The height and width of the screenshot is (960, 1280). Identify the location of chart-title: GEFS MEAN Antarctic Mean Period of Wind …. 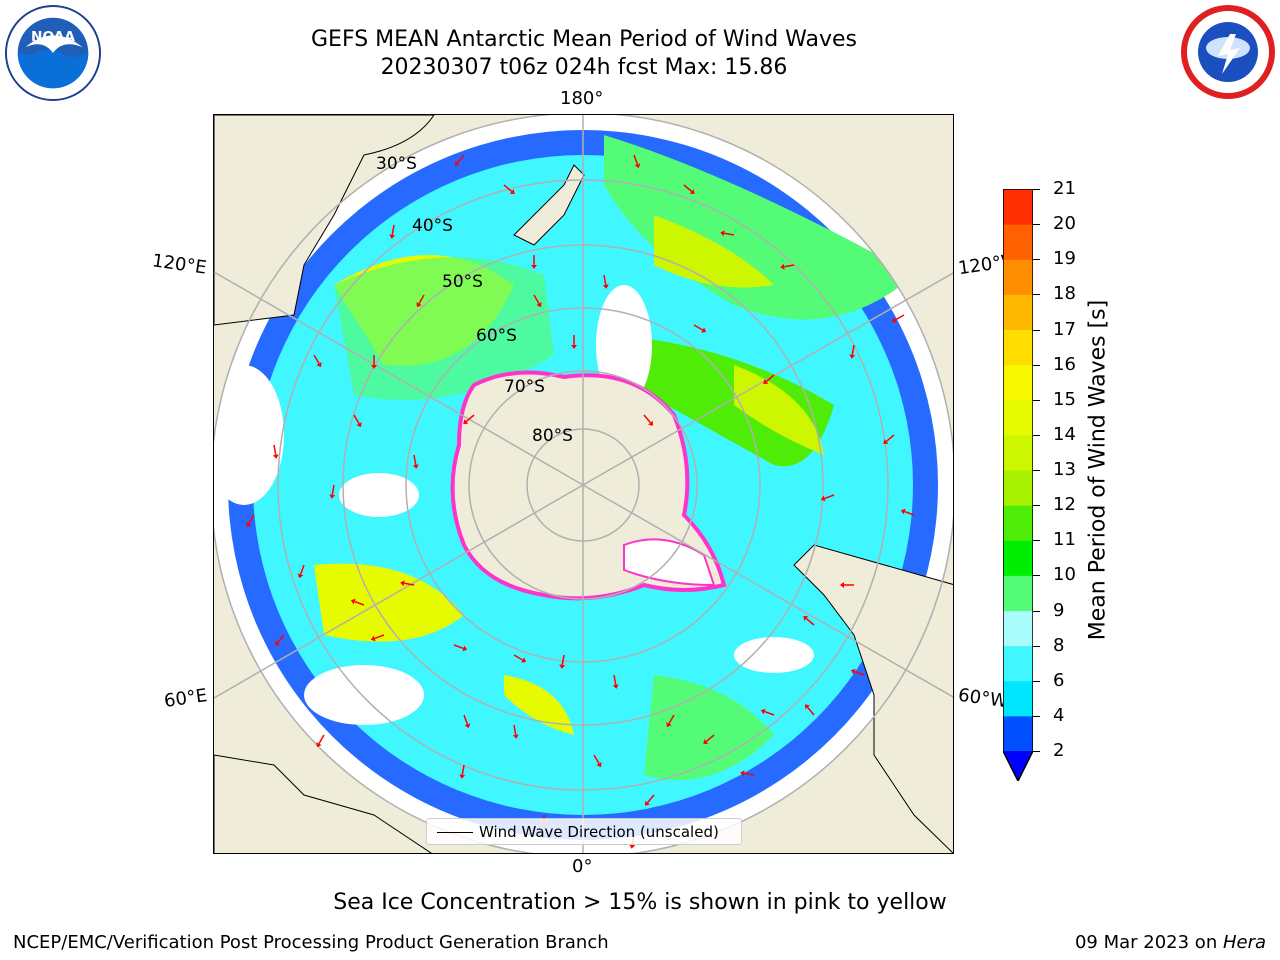
(584, 39).